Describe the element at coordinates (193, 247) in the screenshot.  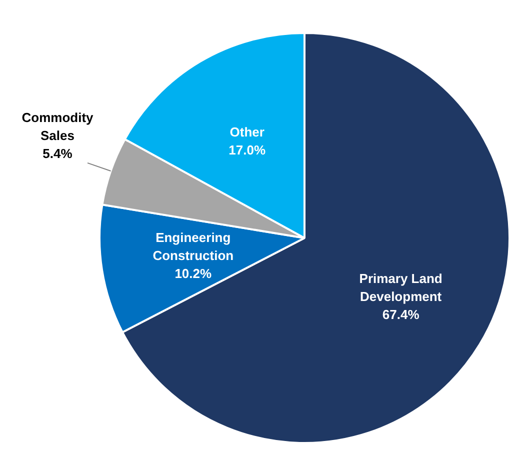
I see `slice-label: Engineering Construction` at that location.